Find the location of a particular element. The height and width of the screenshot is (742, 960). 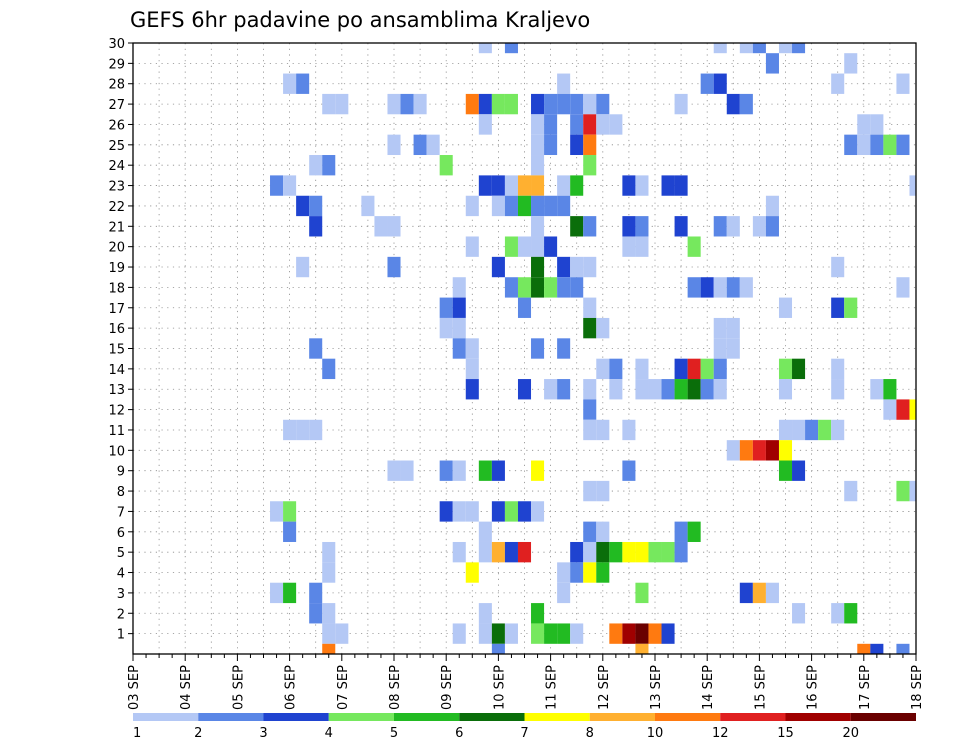

y-tick-label: 18 is located at coordinates (116, 288).